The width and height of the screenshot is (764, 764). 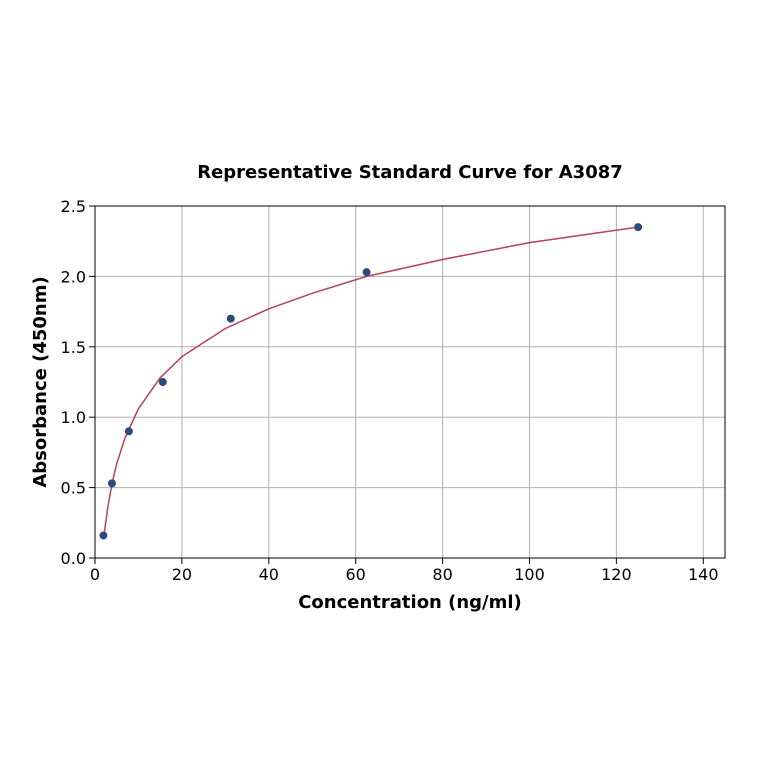 I want to click on x-tick-label: 40, so click(x=269, y=574).